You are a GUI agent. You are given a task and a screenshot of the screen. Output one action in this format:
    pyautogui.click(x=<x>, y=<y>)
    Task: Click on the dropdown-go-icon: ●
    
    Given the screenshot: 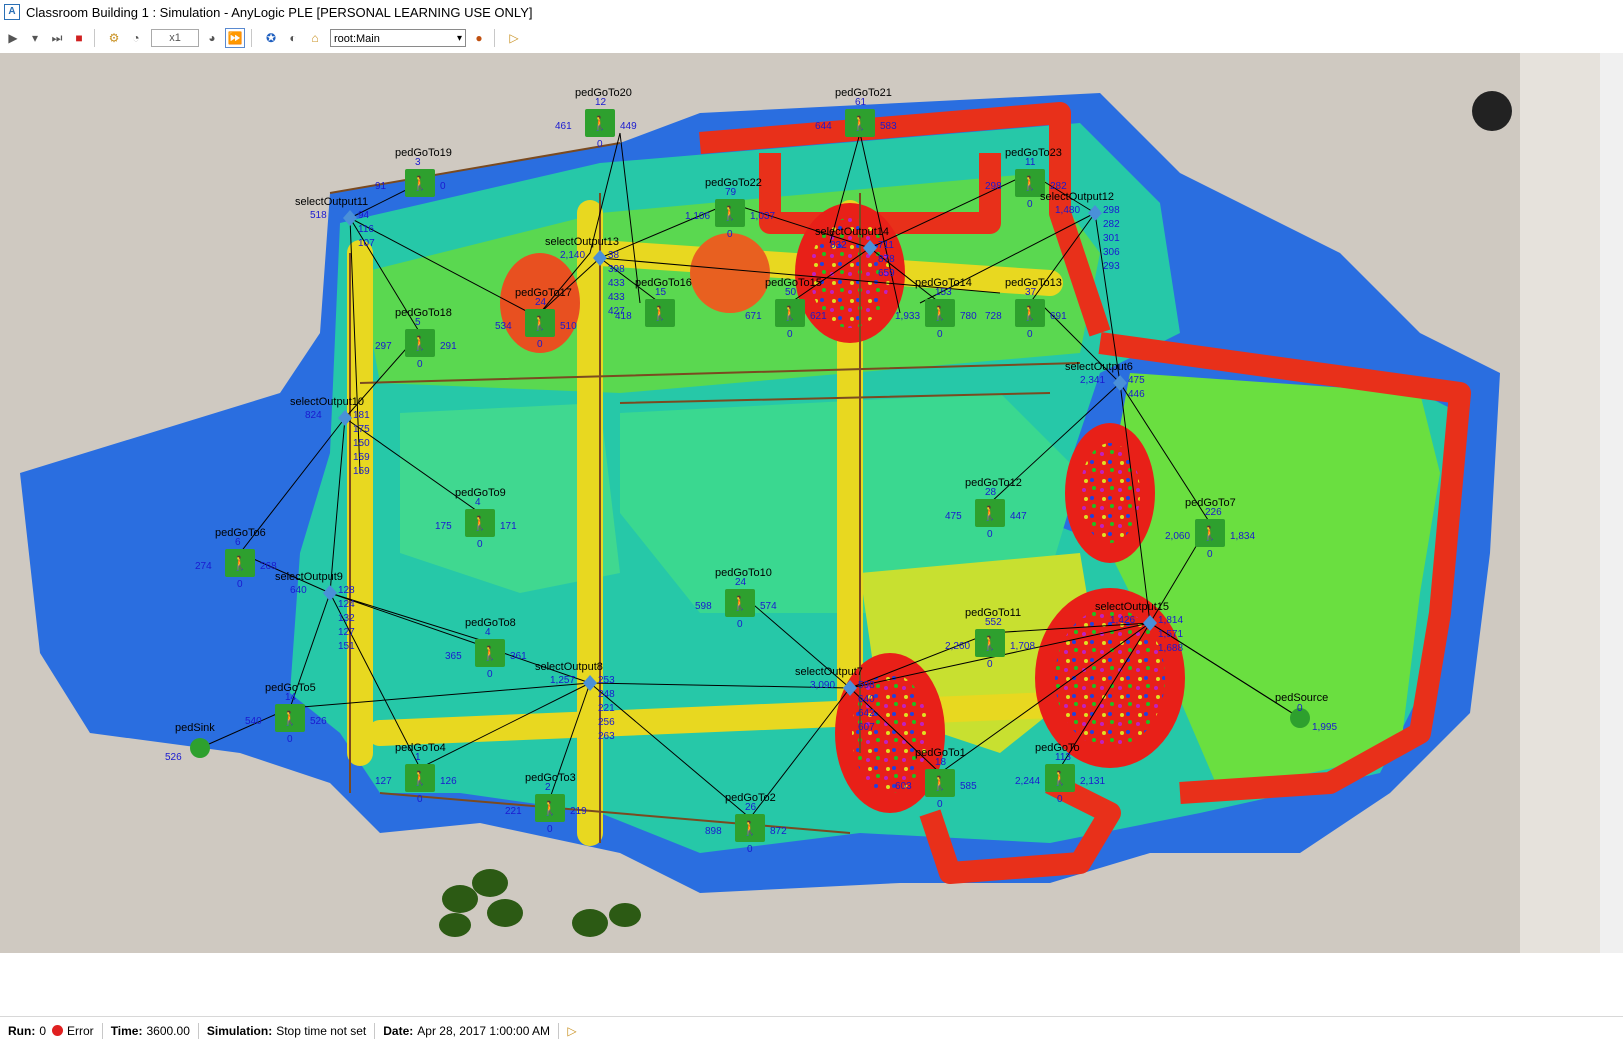 What is the action you would take?
    pyautogui.click(x=479, y=38)
    